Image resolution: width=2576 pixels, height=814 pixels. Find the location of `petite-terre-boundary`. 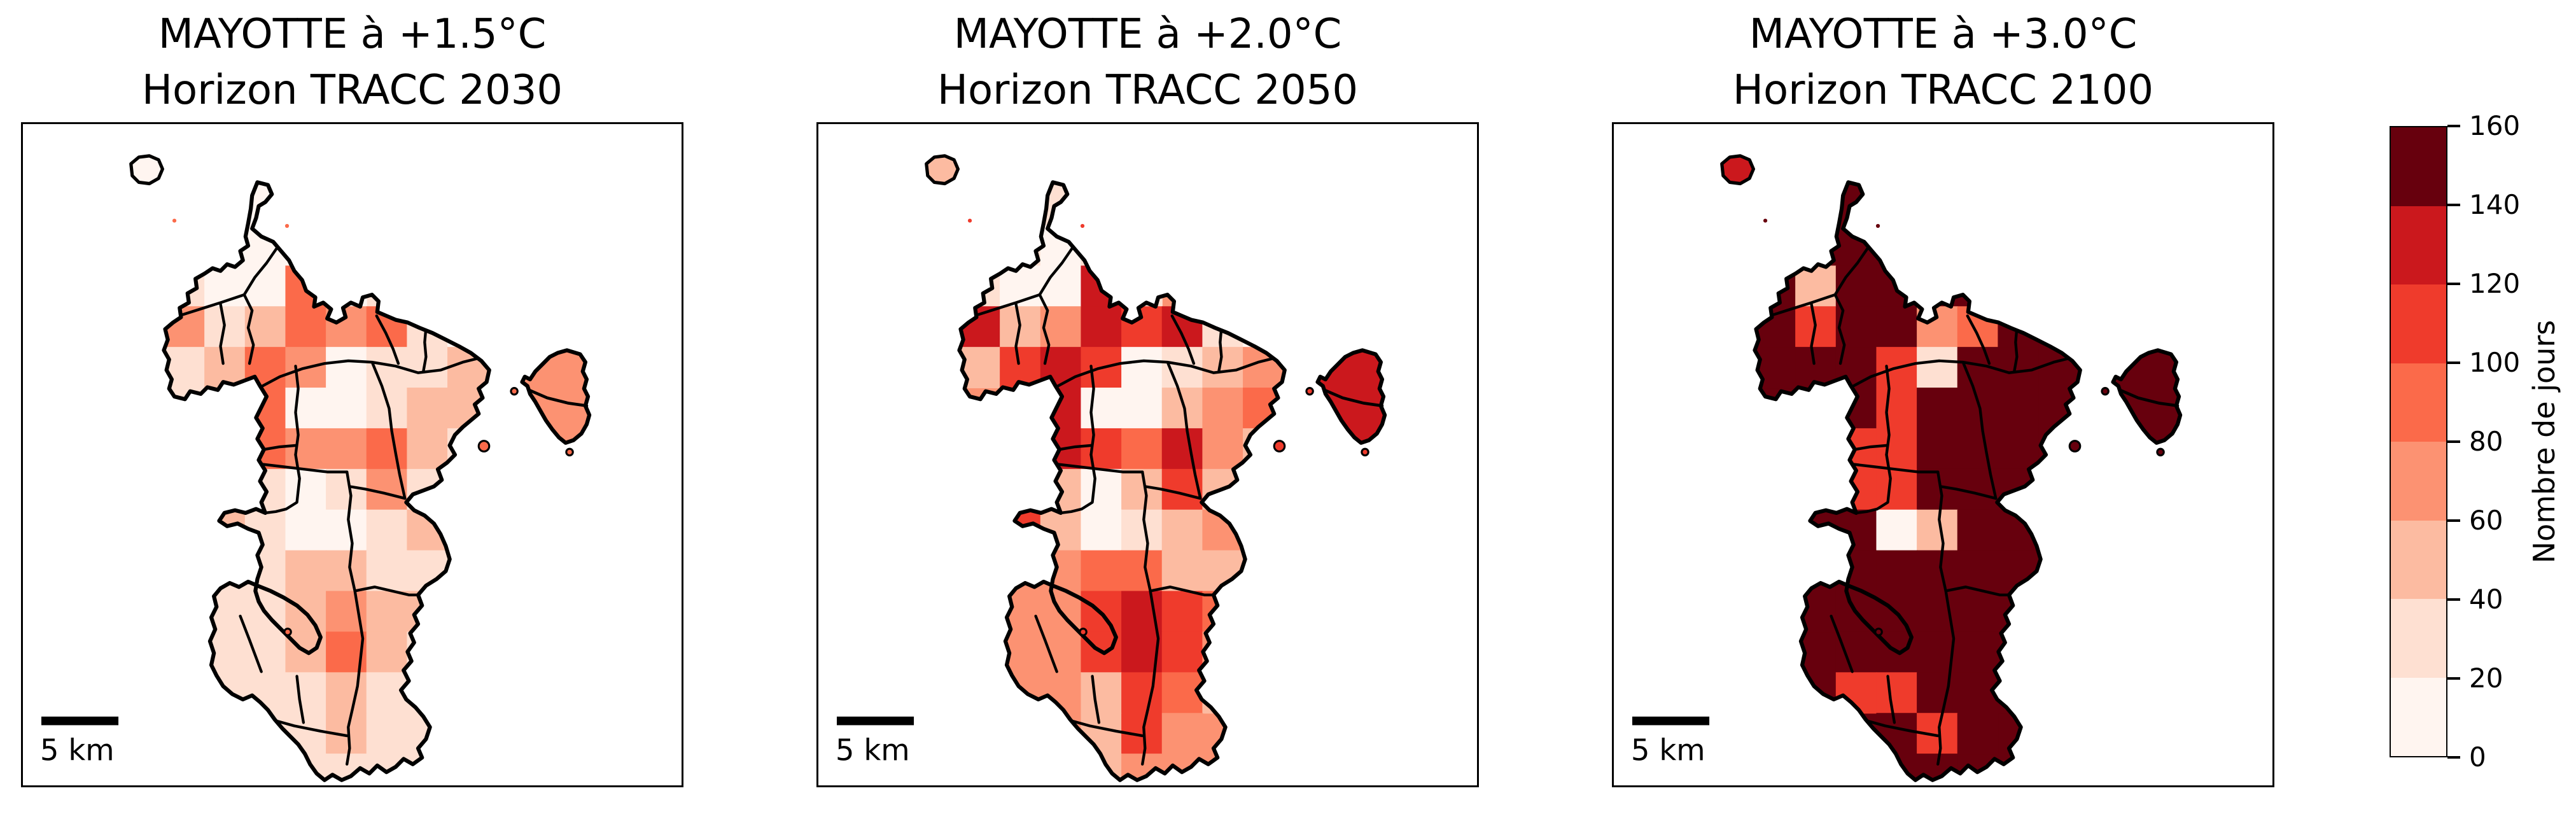

petite-terre-boundary is located at coordinates (558, 397).